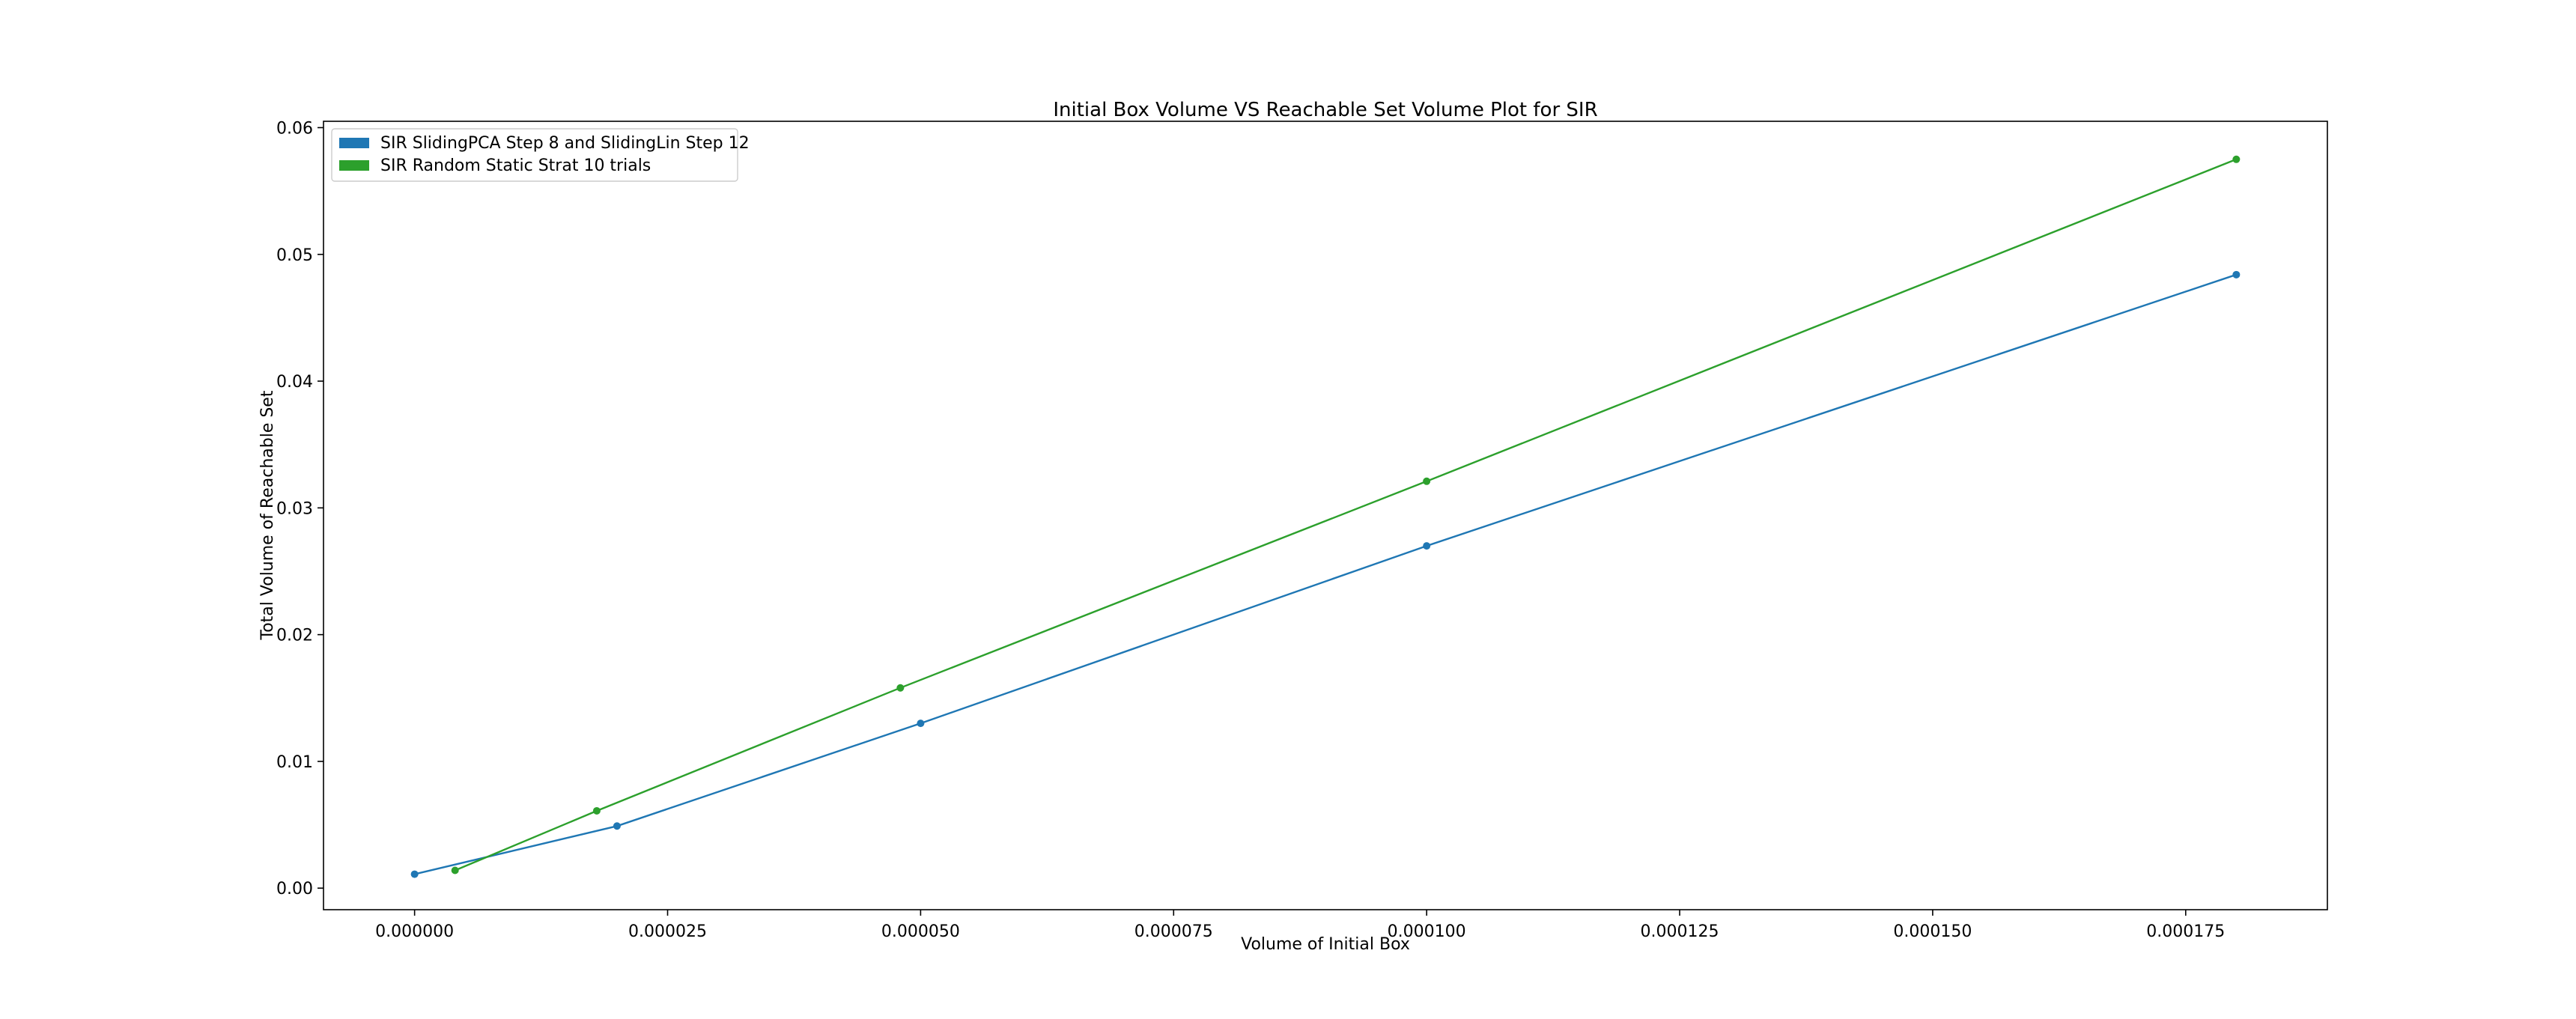 This screenshot has width=2576, height=1019. What do you see at coordinates (294, 636) in the screenshot?
I see `y-tick-label: 0.02` at bounding box center [294, 636].